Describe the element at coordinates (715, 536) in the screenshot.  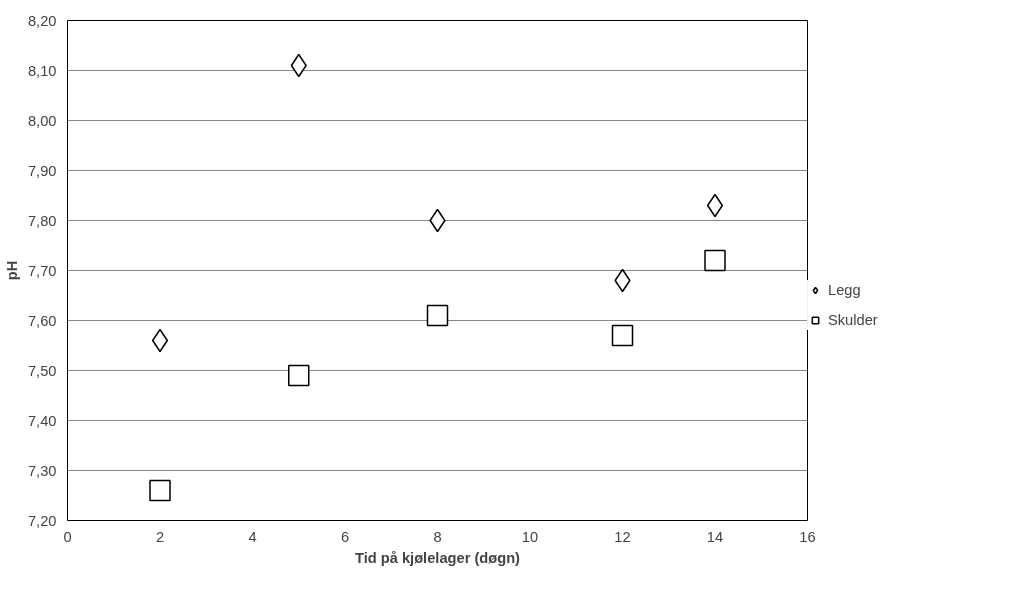
I see `x-tick-label: 14` at that location.